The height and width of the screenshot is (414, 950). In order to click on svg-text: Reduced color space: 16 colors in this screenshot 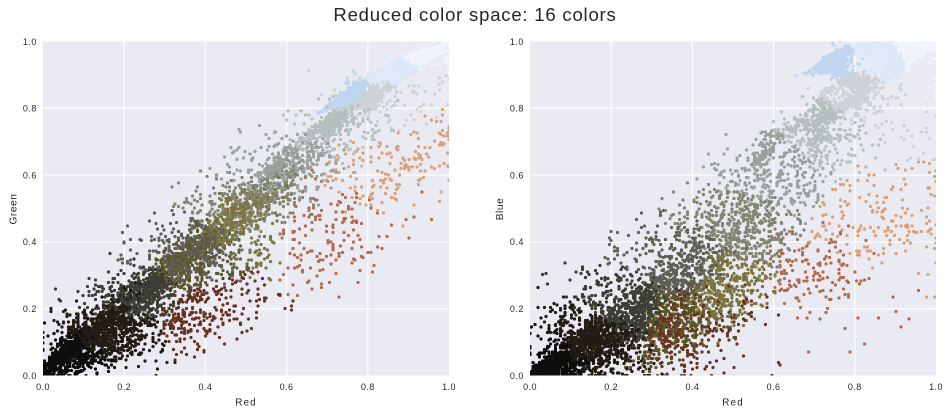, I will do `click(474, 14)`.